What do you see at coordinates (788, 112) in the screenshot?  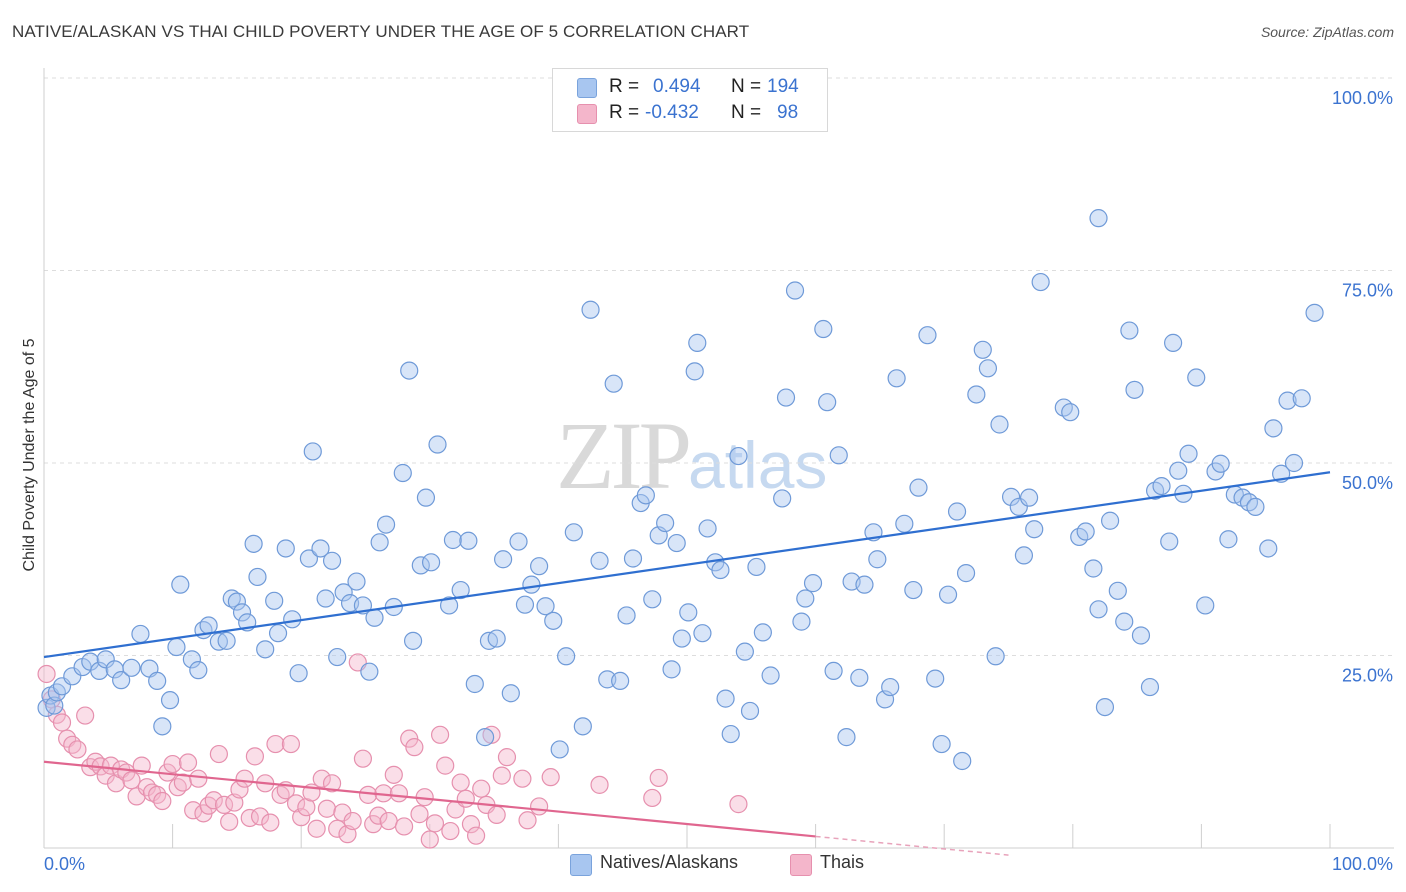 I see `legend-n-value: 98` at bounding box center [788, 112].